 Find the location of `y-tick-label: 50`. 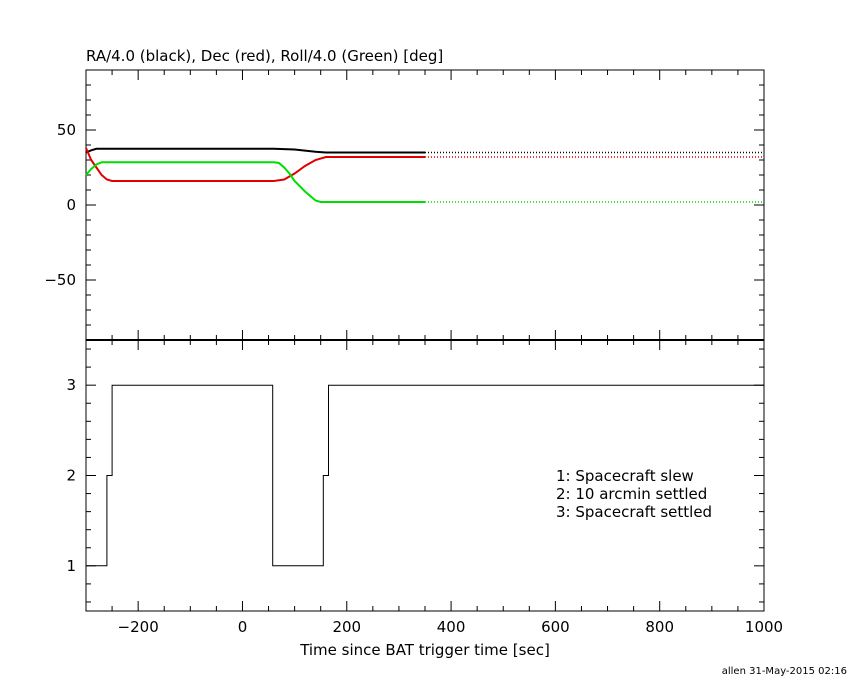

y-tick-label: 50 is located at coordinates (66, 130).